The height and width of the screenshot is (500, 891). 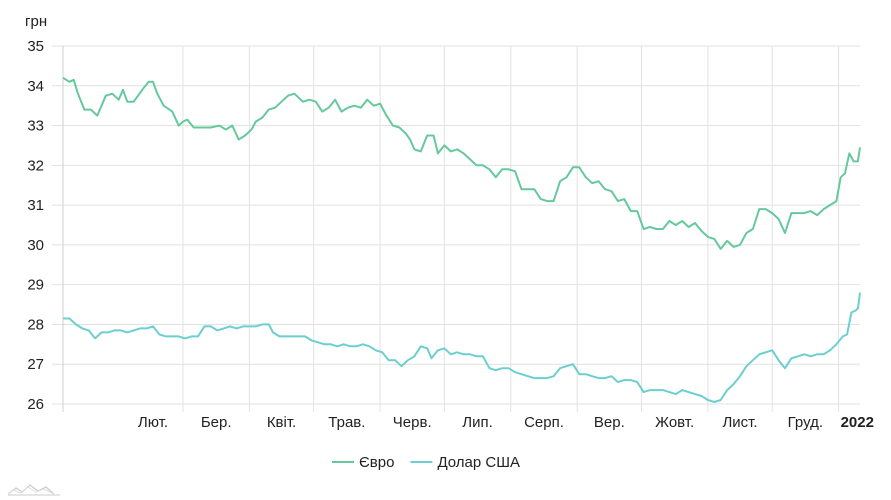 What do you see at coordinates (35, 126) in the screenshot?
I see `y-tick-label: 33` at bounding box center [35, 126].